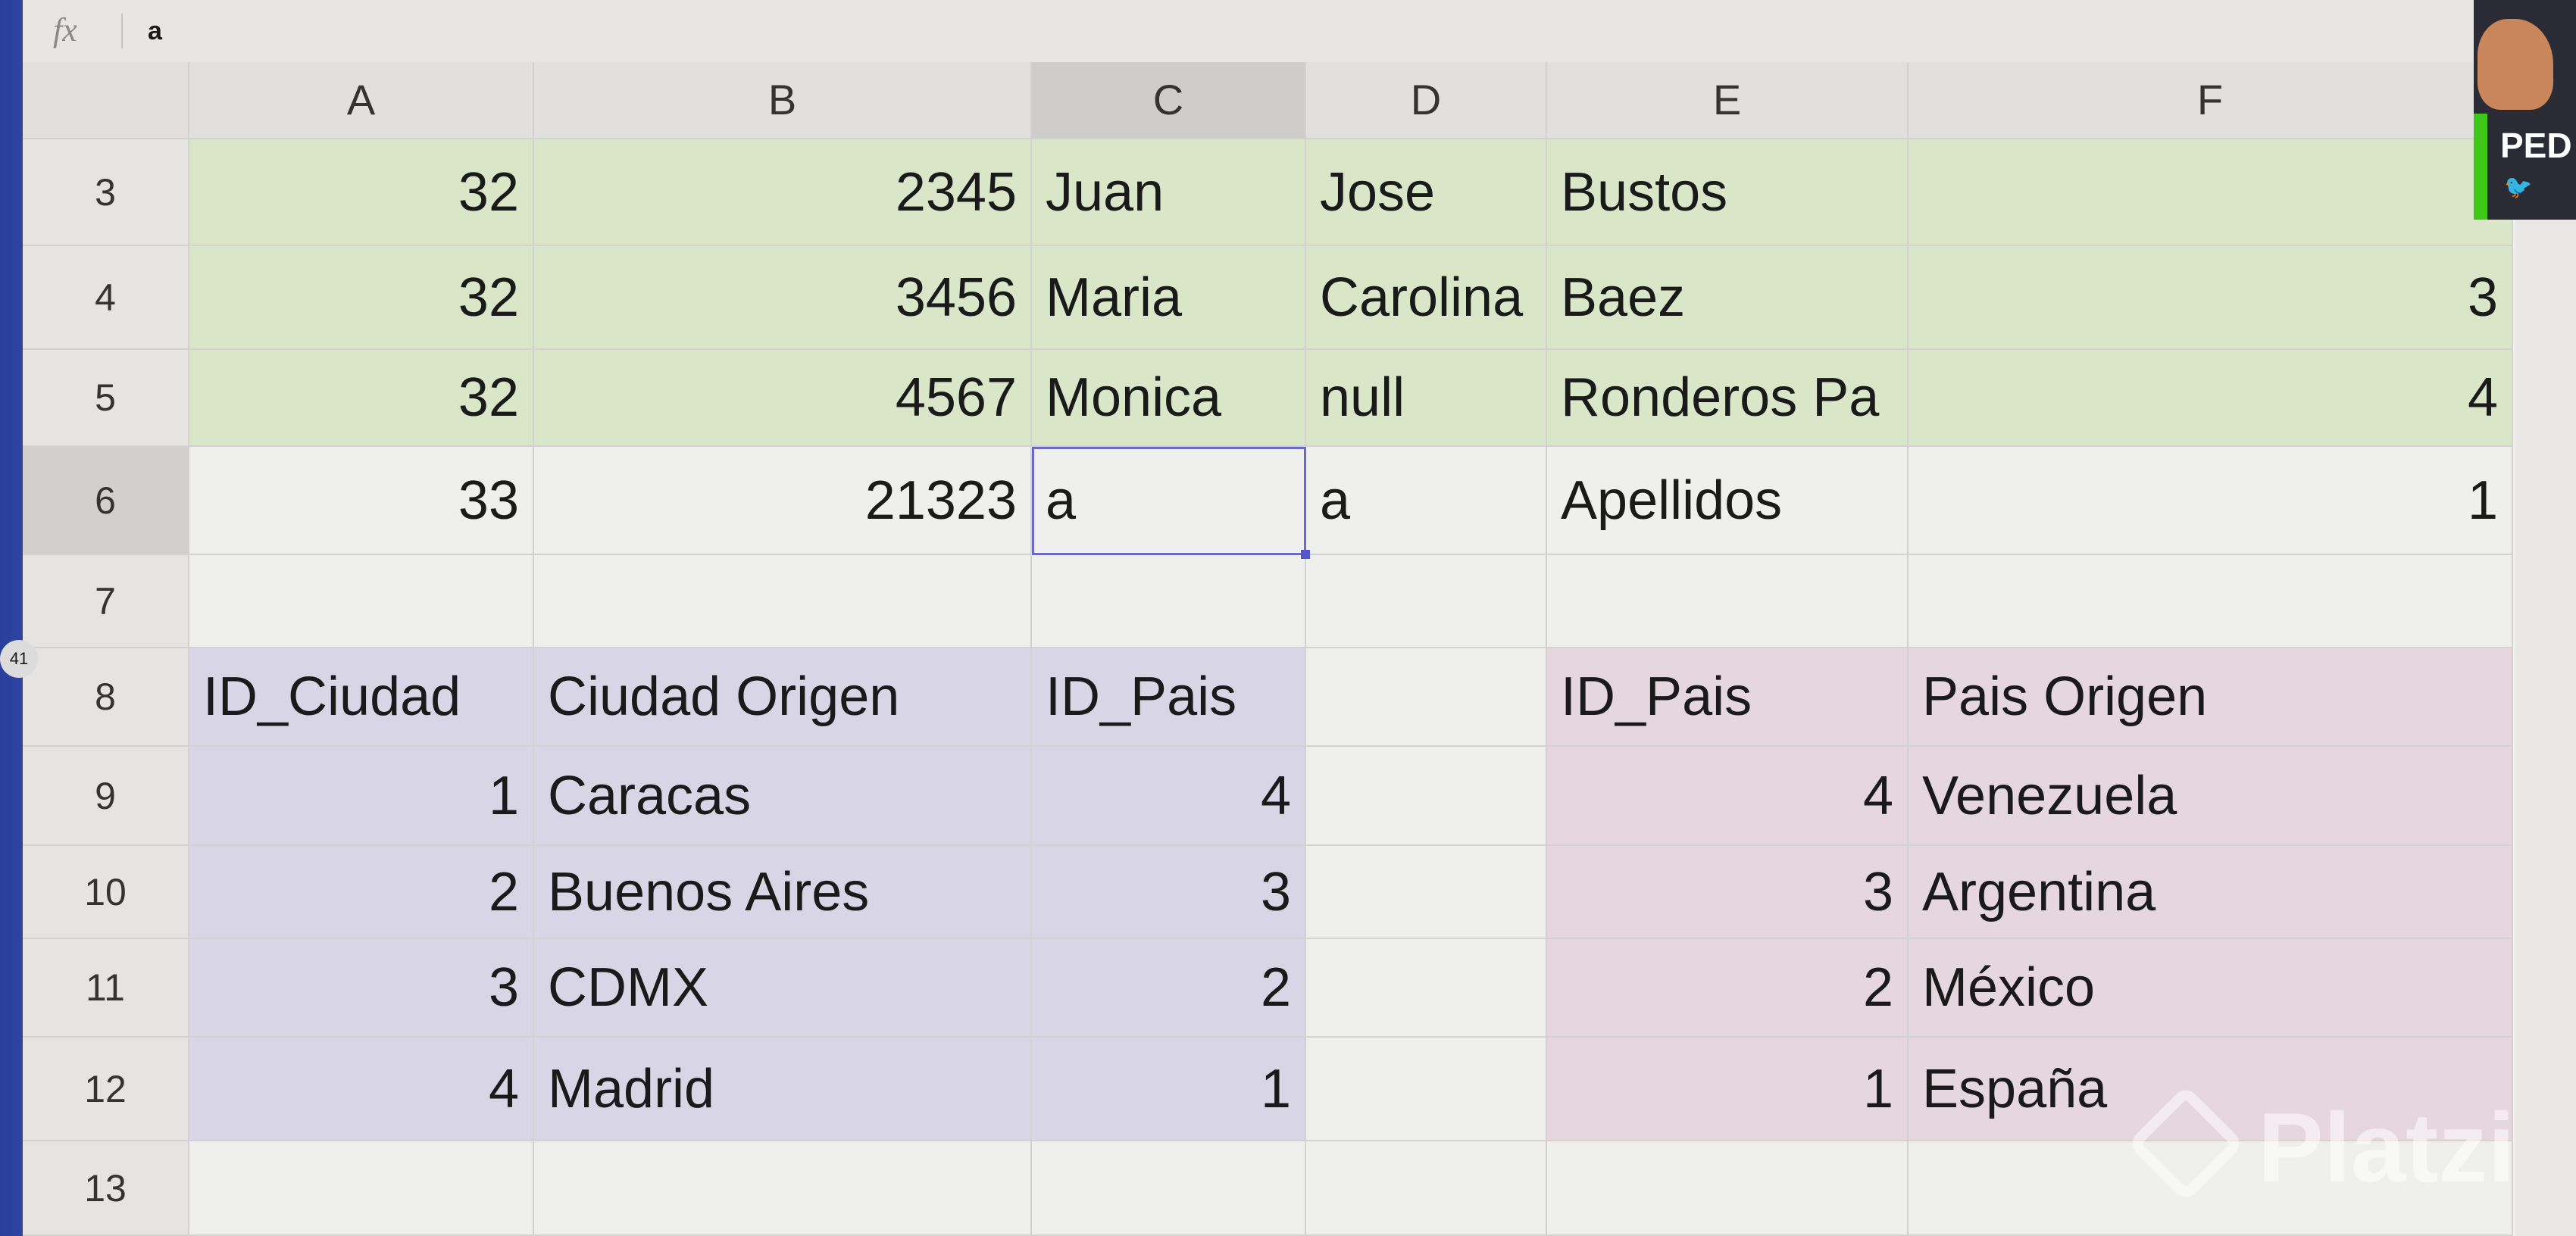 This screenshot has height=1236, width=2576. What do you see at coordinates (362, 988) in the screenshot?
I see `cell-a11: 3` at bounding box center [362, 988].